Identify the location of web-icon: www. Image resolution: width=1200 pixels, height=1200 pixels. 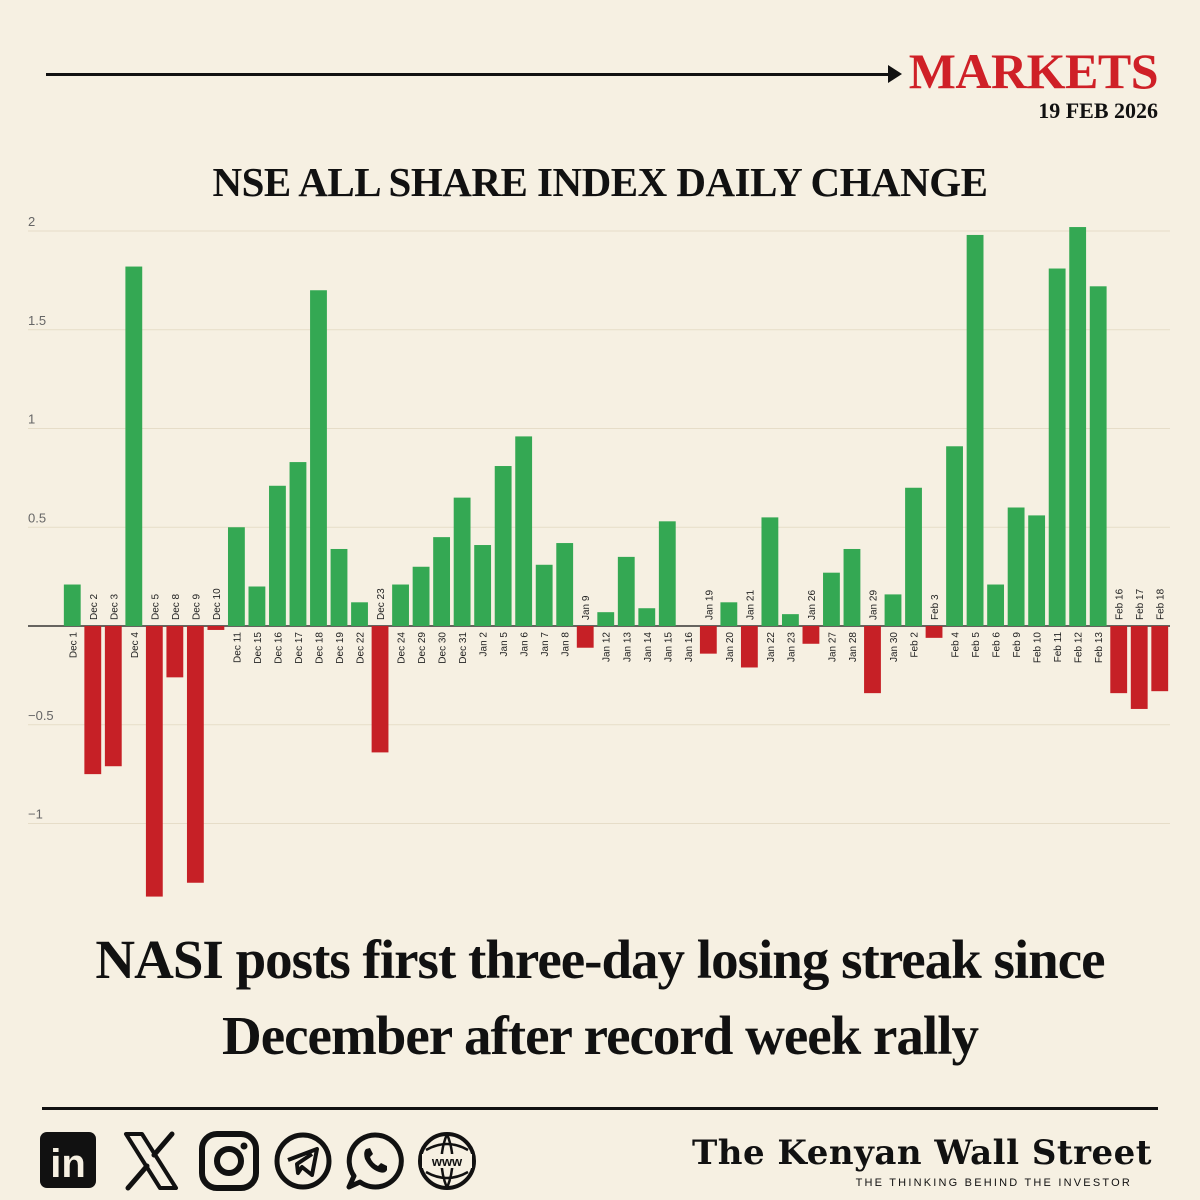
(447, 1161).